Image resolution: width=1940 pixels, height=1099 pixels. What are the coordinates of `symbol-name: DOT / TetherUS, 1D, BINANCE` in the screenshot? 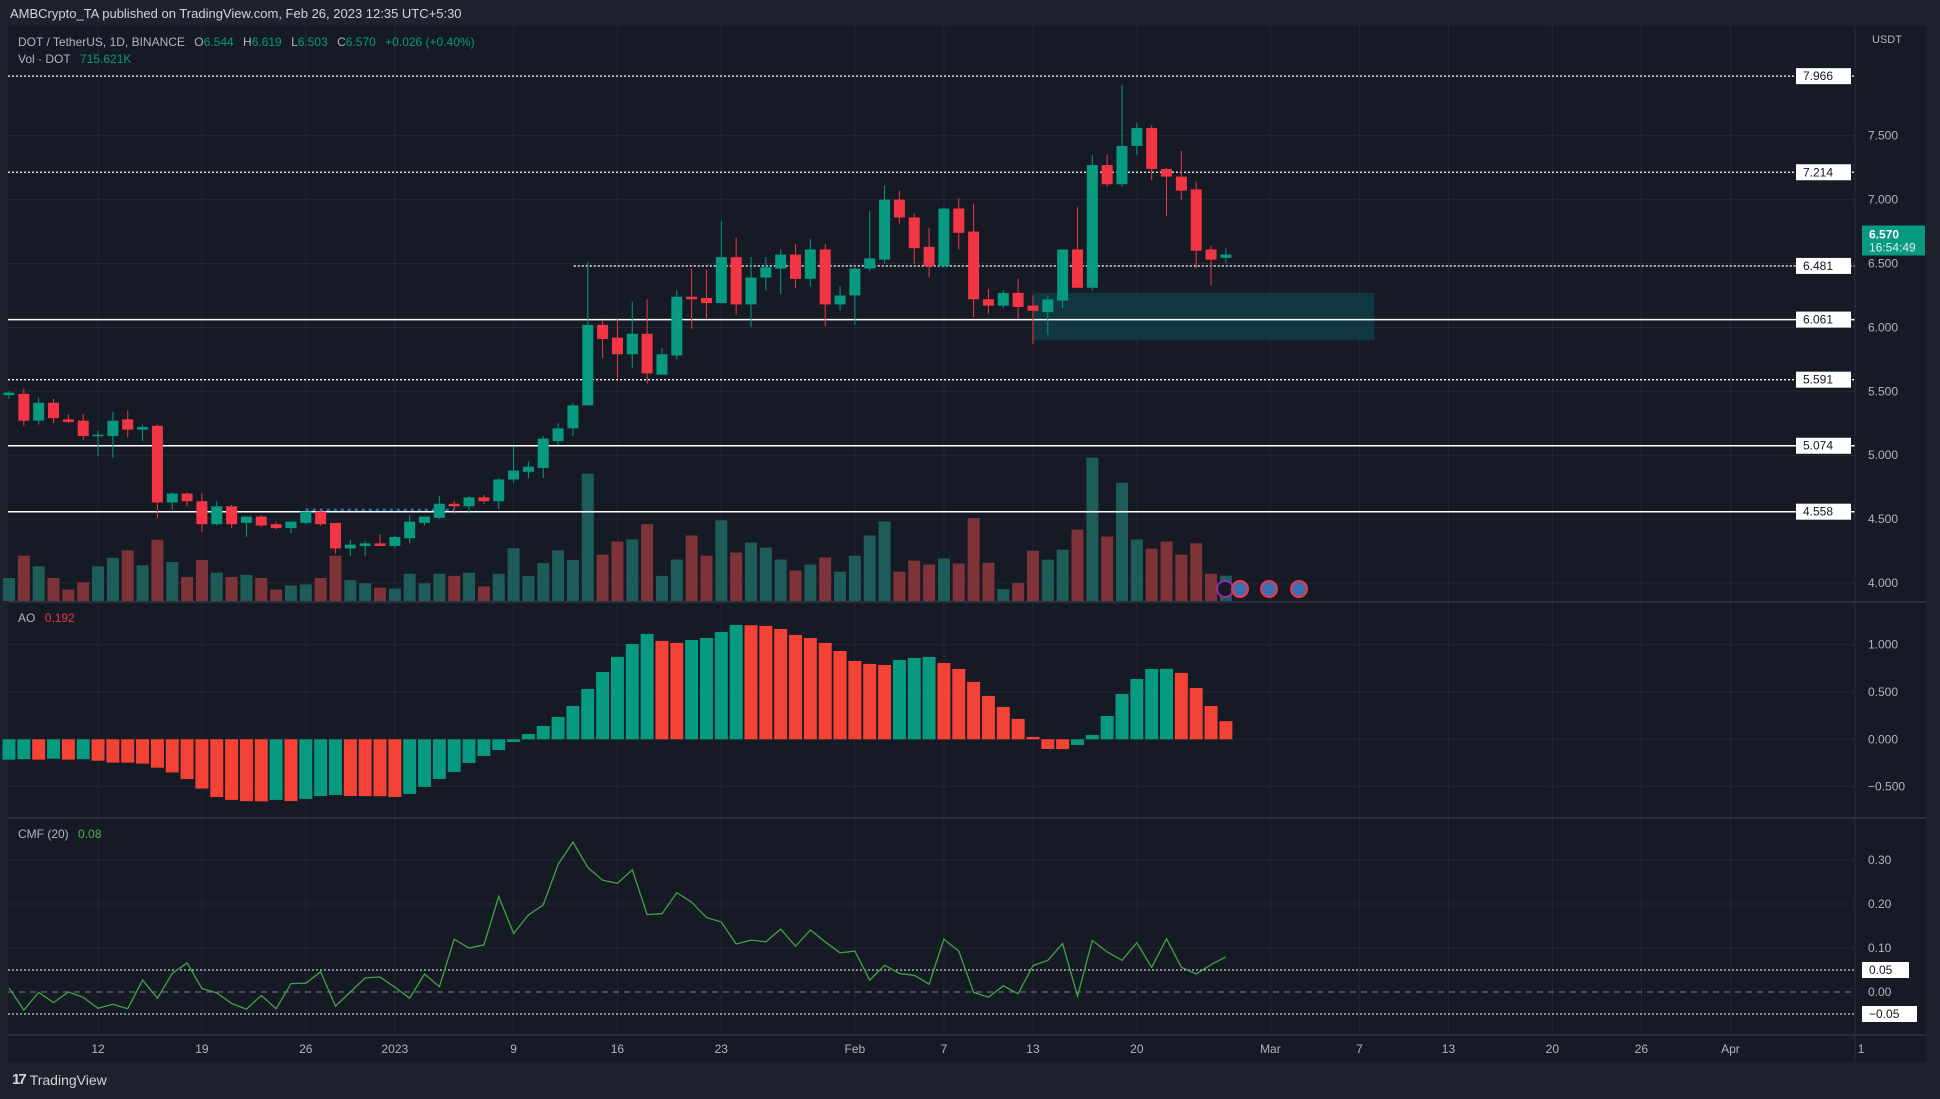 It's located at (101, 42).